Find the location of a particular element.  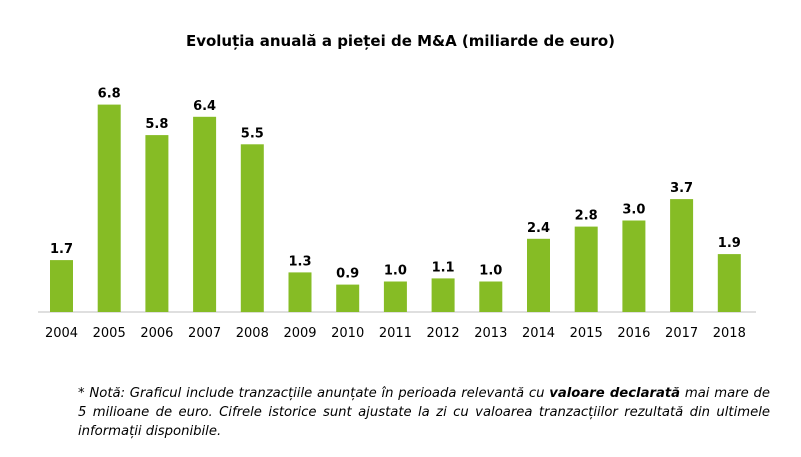

tick-label-2013: 2013 is located at coordinates (490, 333).